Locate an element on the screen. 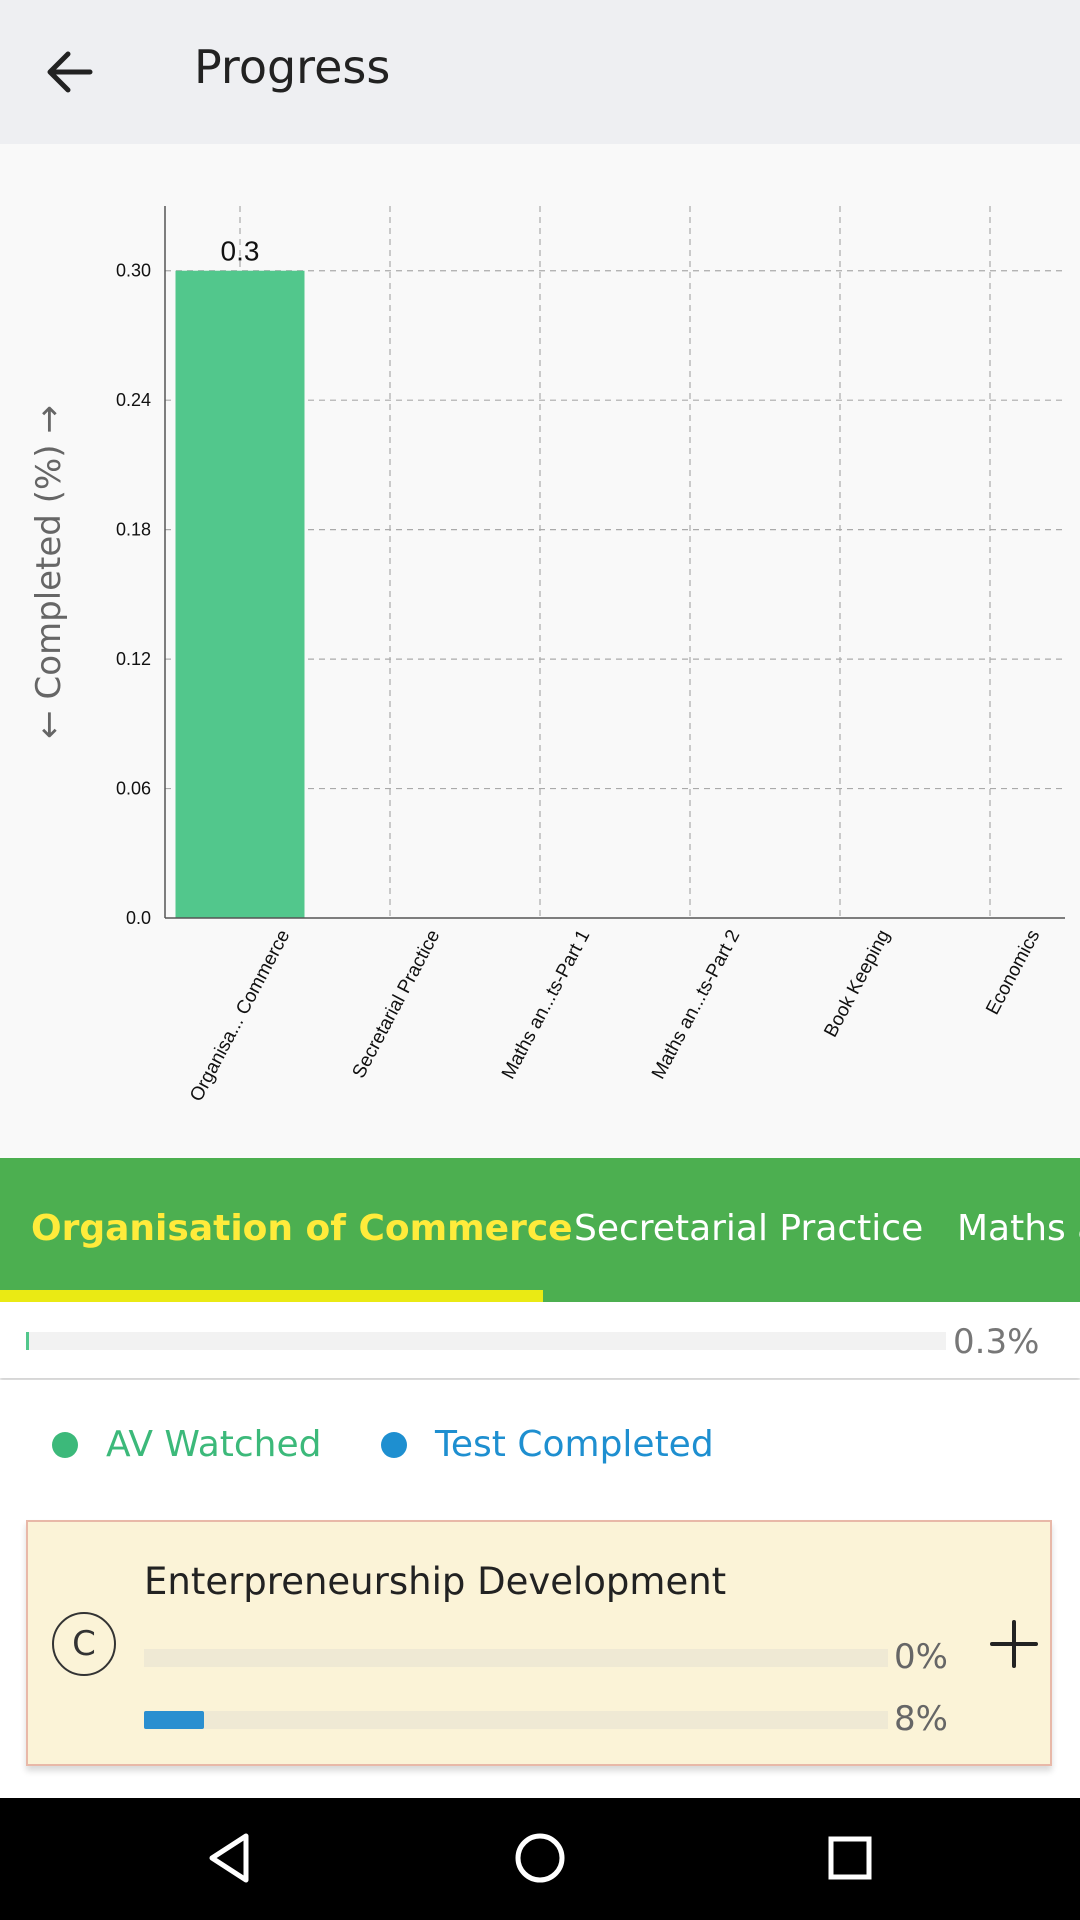 The height and width of the screenshot is (1920, 1080). y-axis-label: ← Completed (%) → is located at coordinates (49, 572).